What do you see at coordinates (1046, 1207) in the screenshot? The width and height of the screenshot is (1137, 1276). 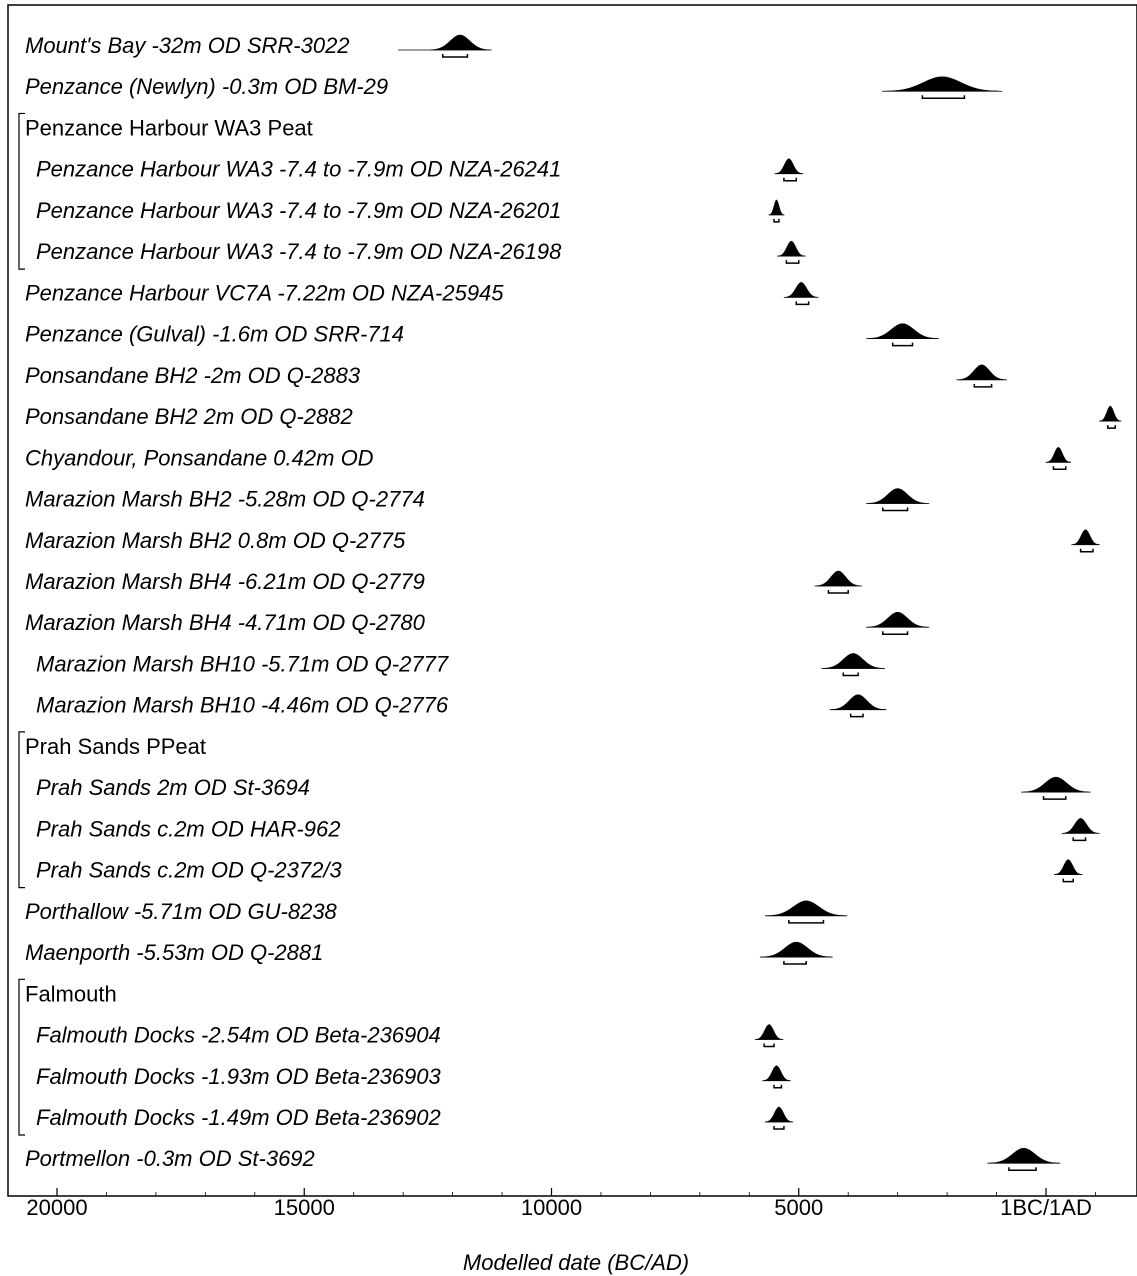 I see `x-tick-label: 1BC/1AD` at bounding box center [1046, 1207].